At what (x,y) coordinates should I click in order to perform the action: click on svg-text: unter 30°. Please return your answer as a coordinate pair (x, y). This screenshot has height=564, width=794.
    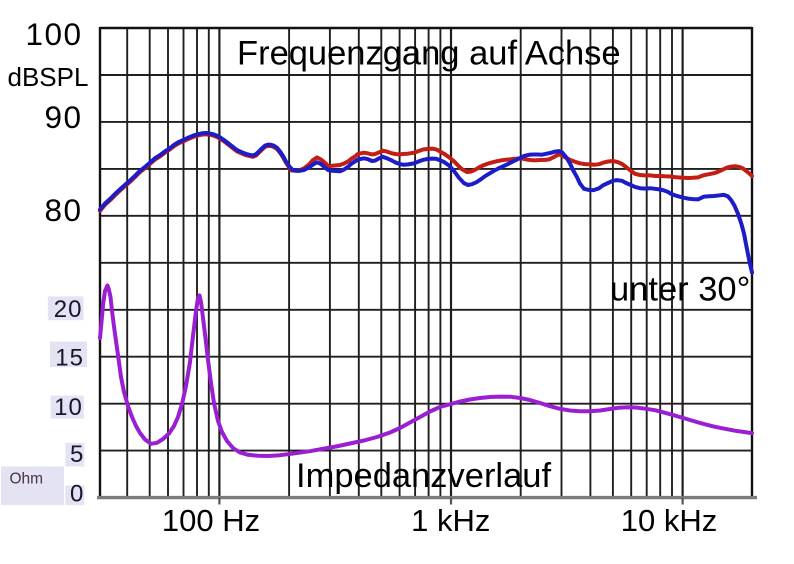
    Looking at the image, I should click on (680, 289).